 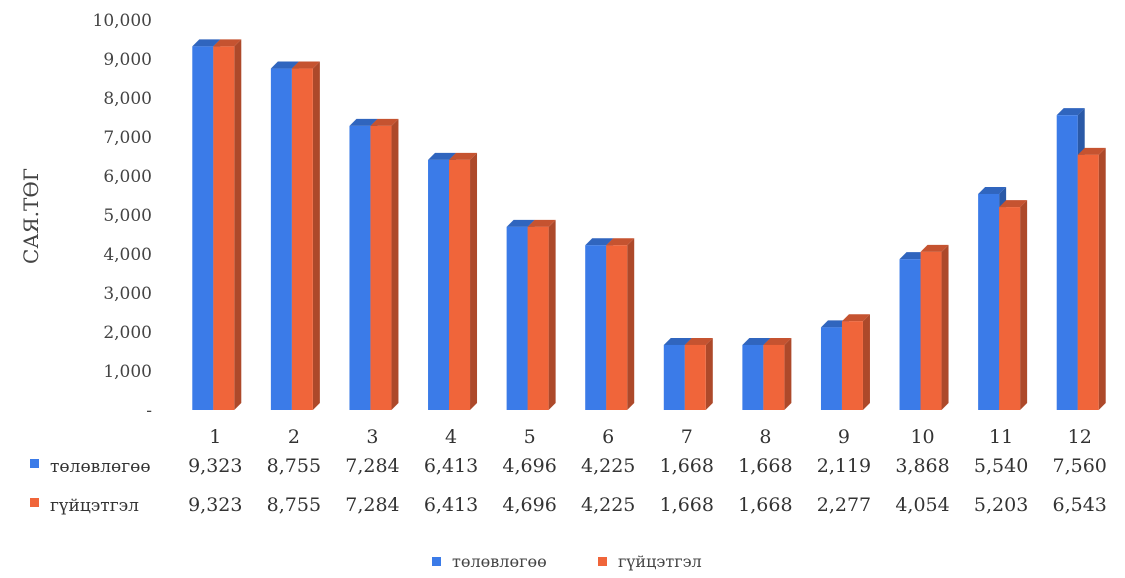 I want to click on legend-label: гүйцэтгэл, so click(x=660, y=561).